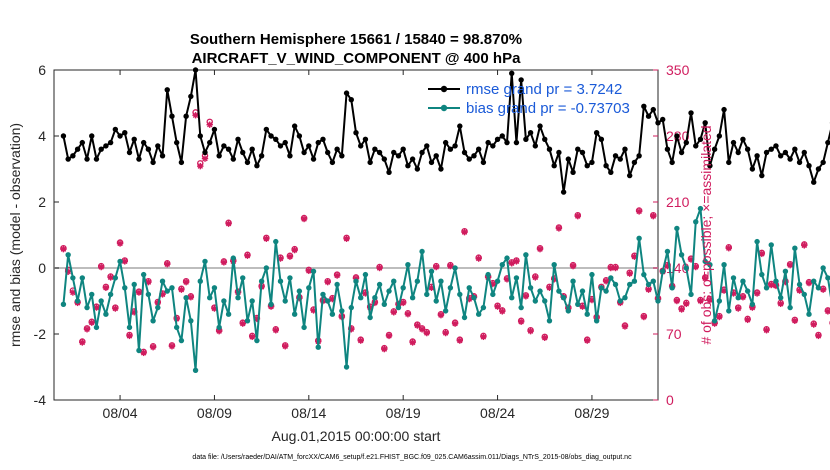 This screenshot has height=470, width=830. I want to click on x-tick-label: 08/14, so click(308, 413).